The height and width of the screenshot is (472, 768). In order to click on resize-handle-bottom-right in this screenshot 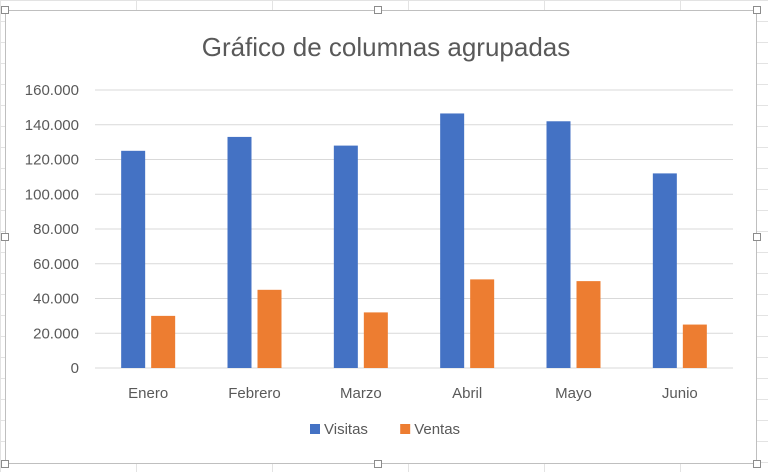, I will do `click(757, 464)`.